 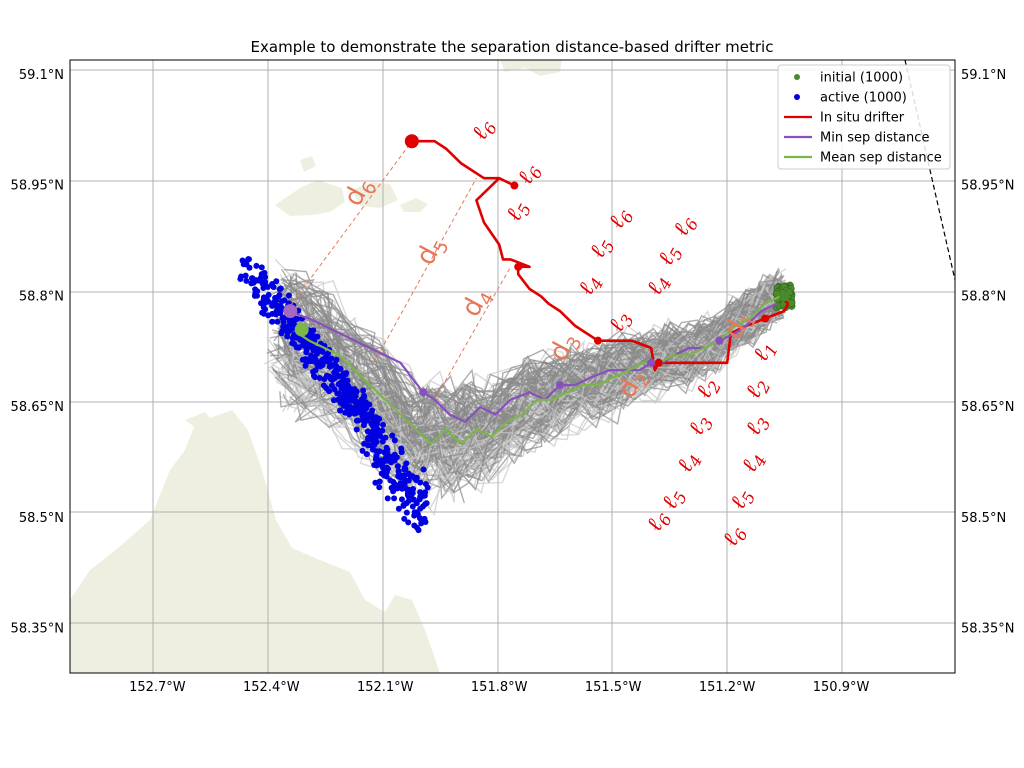 I want to click on min-sep-end-marker, so click(x=290, y=311).